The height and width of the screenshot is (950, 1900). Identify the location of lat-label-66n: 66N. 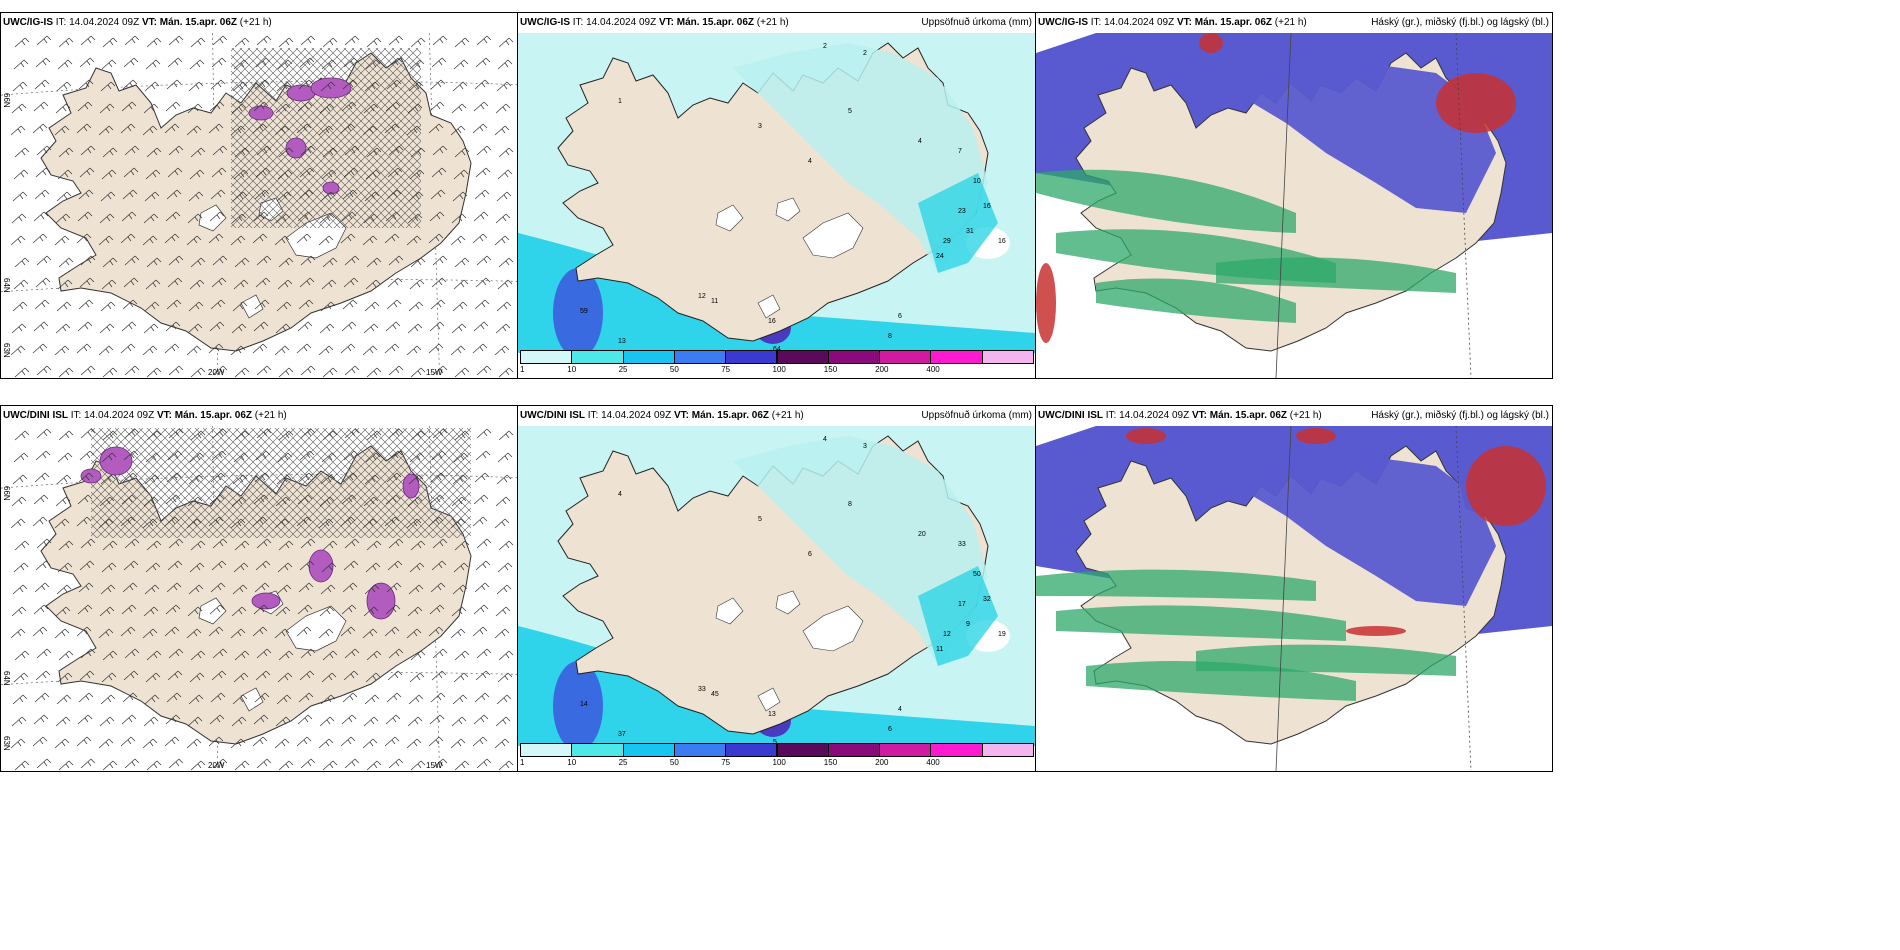
(6, 100).